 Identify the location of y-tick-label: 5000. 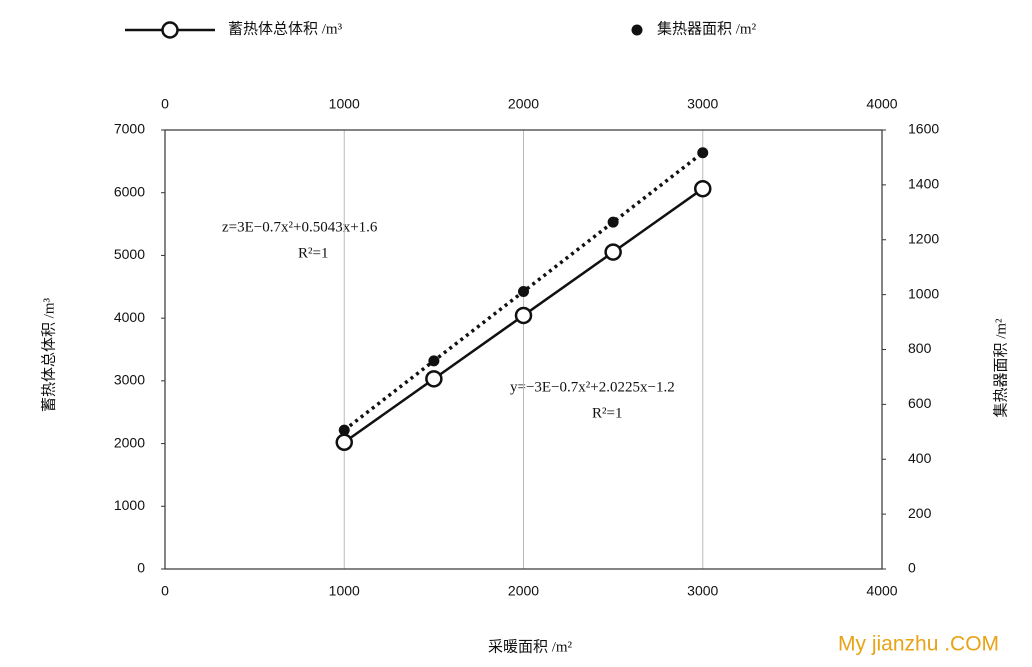
(129, 254).